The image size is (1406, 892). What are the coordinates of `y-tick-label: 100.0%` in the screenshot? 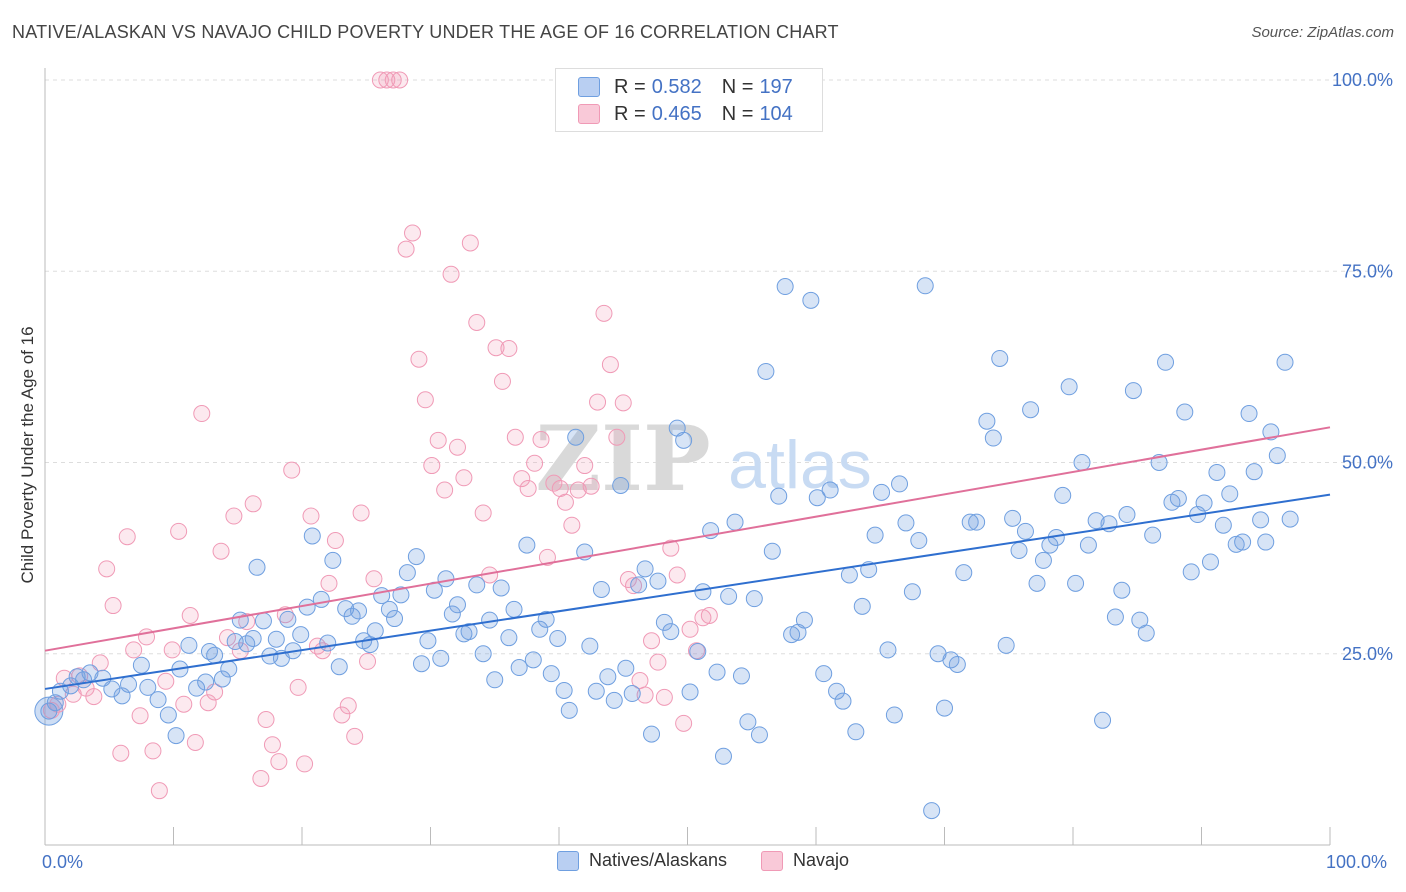 It's located at (1362, 80).